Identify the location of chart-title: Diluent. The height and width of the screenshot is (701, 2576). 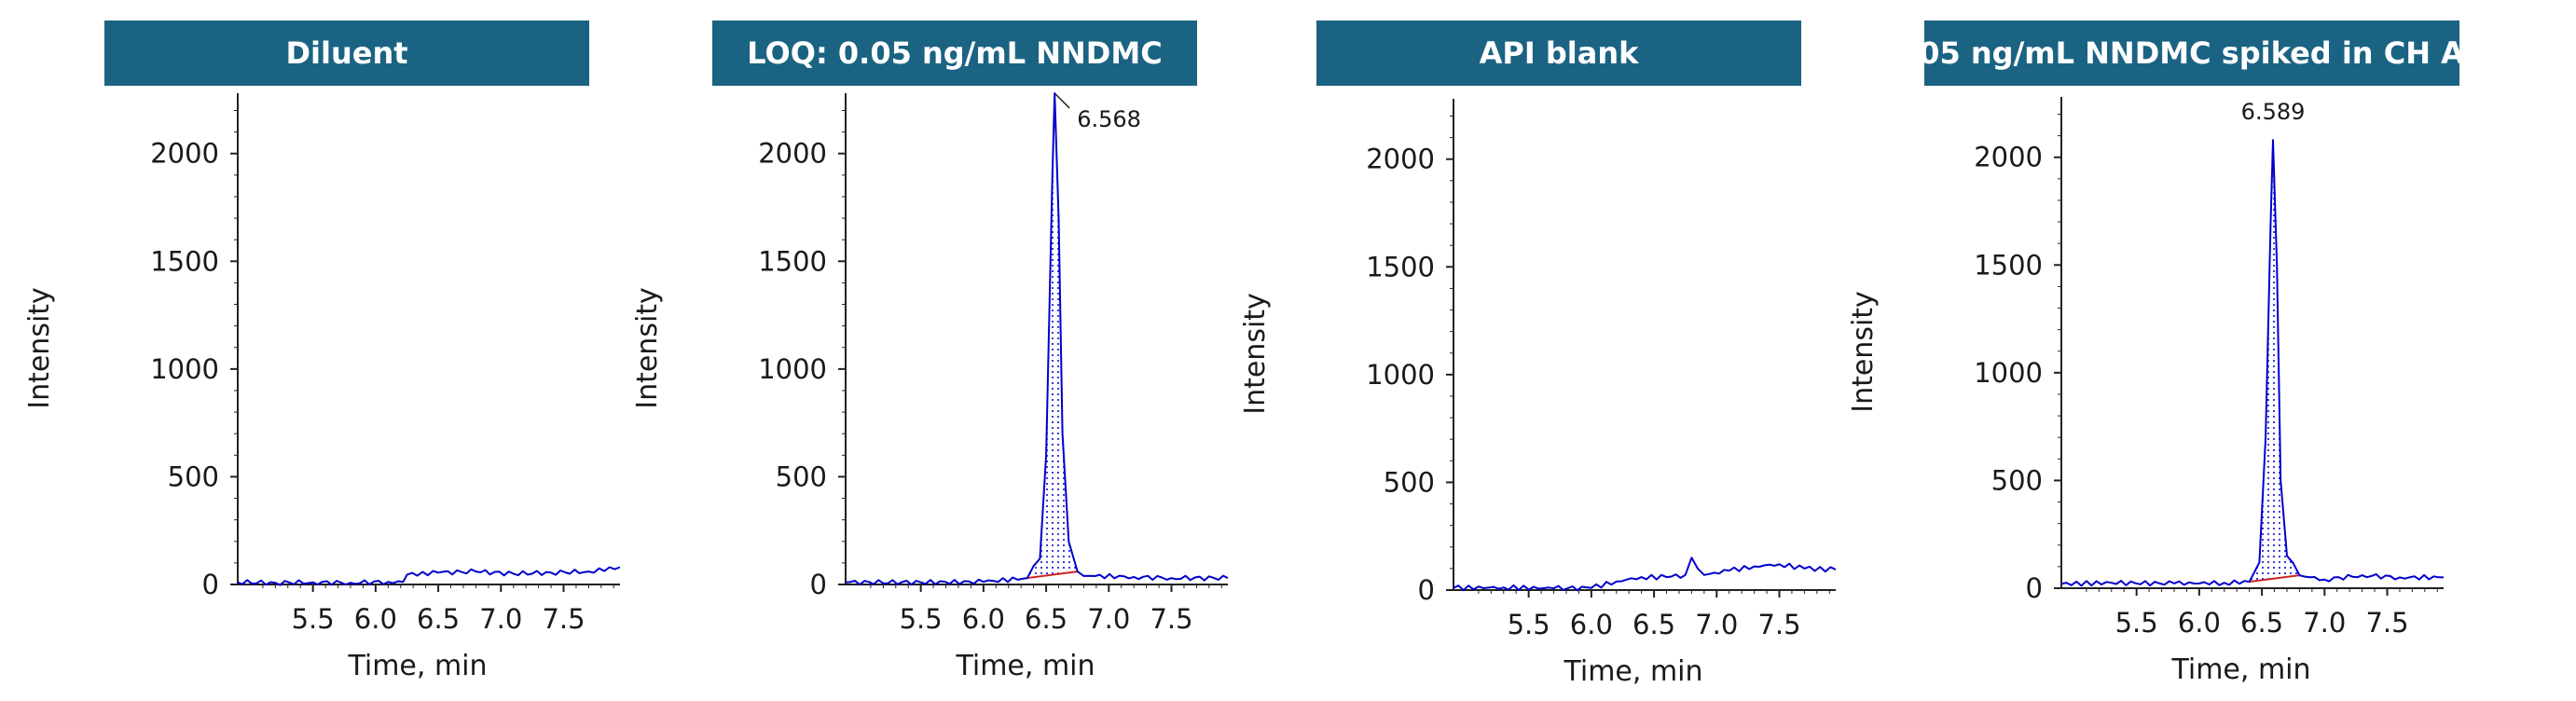
(346, 53).